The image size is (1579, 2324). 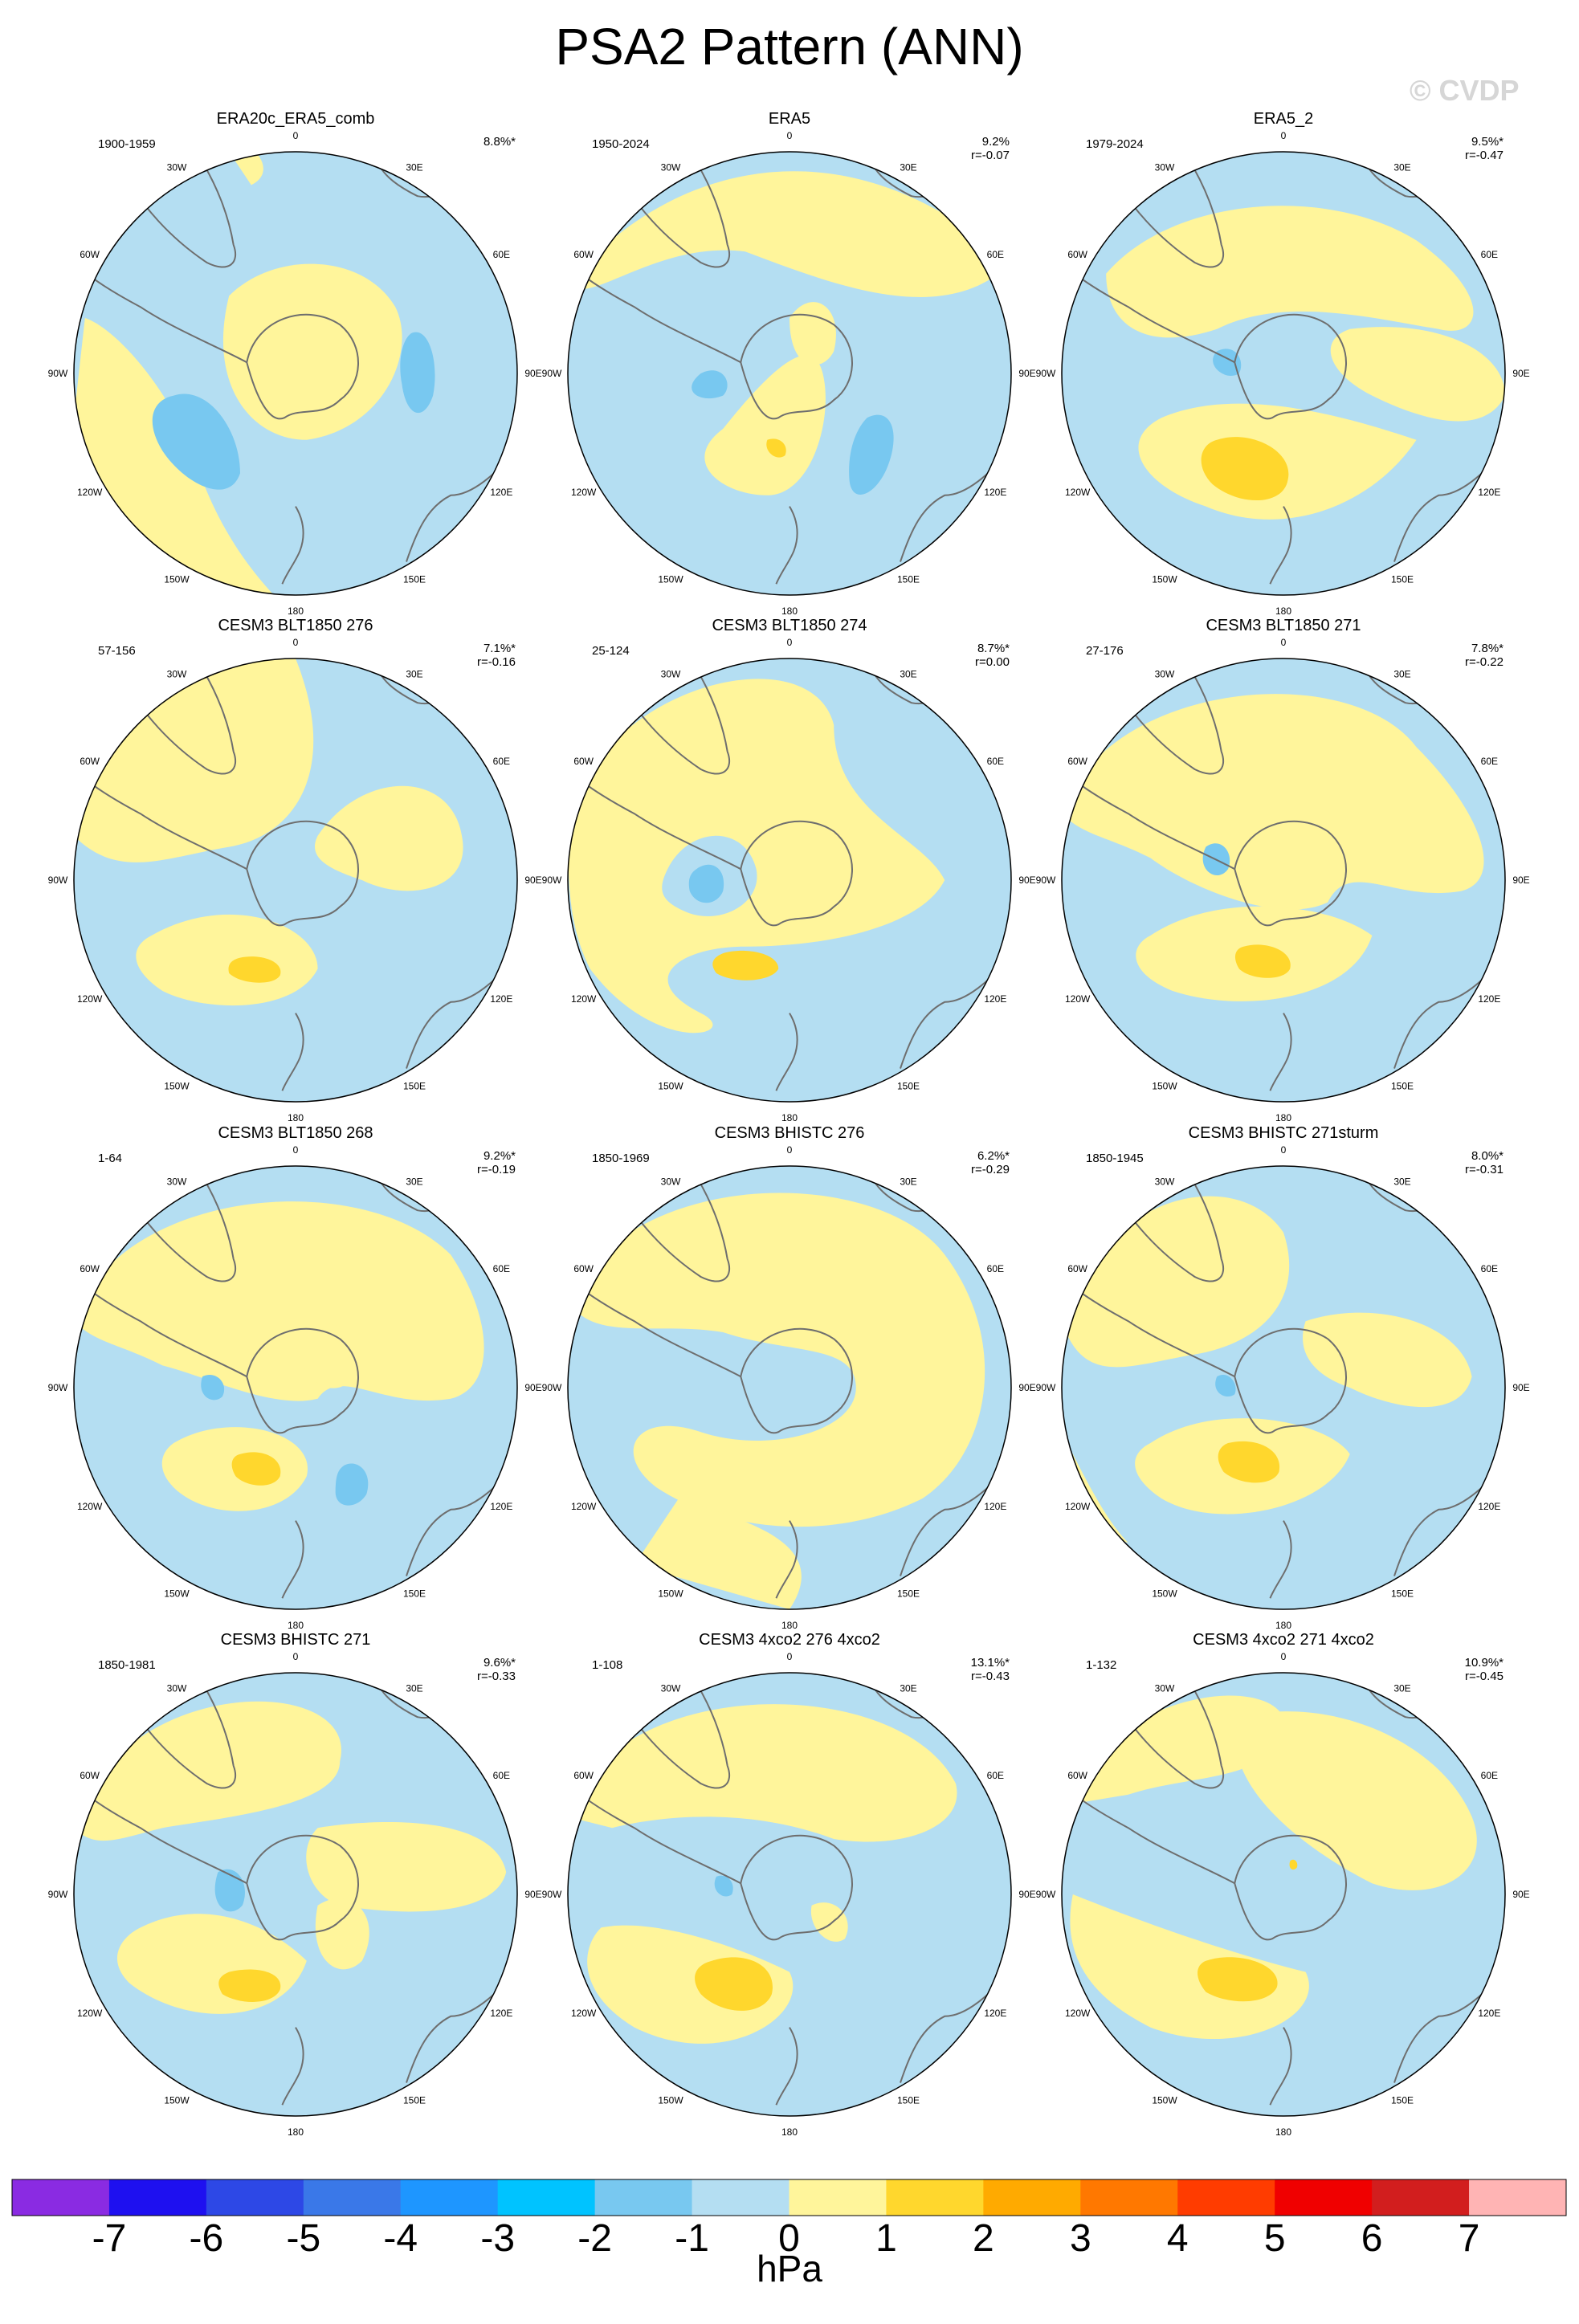 I want to click on longitude-label: 120E, so click(x=501, y=1507).